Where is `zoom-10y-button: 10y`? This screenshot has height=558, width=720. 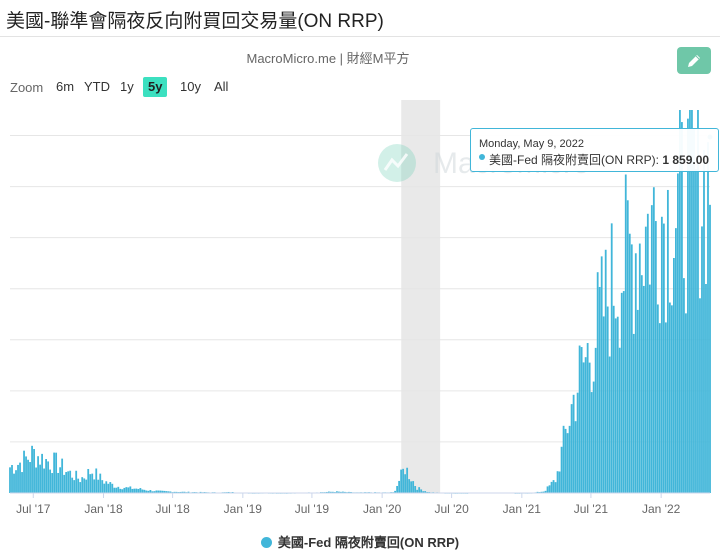
zoom-10y-button: 10y is located at coordinates (190, 86).